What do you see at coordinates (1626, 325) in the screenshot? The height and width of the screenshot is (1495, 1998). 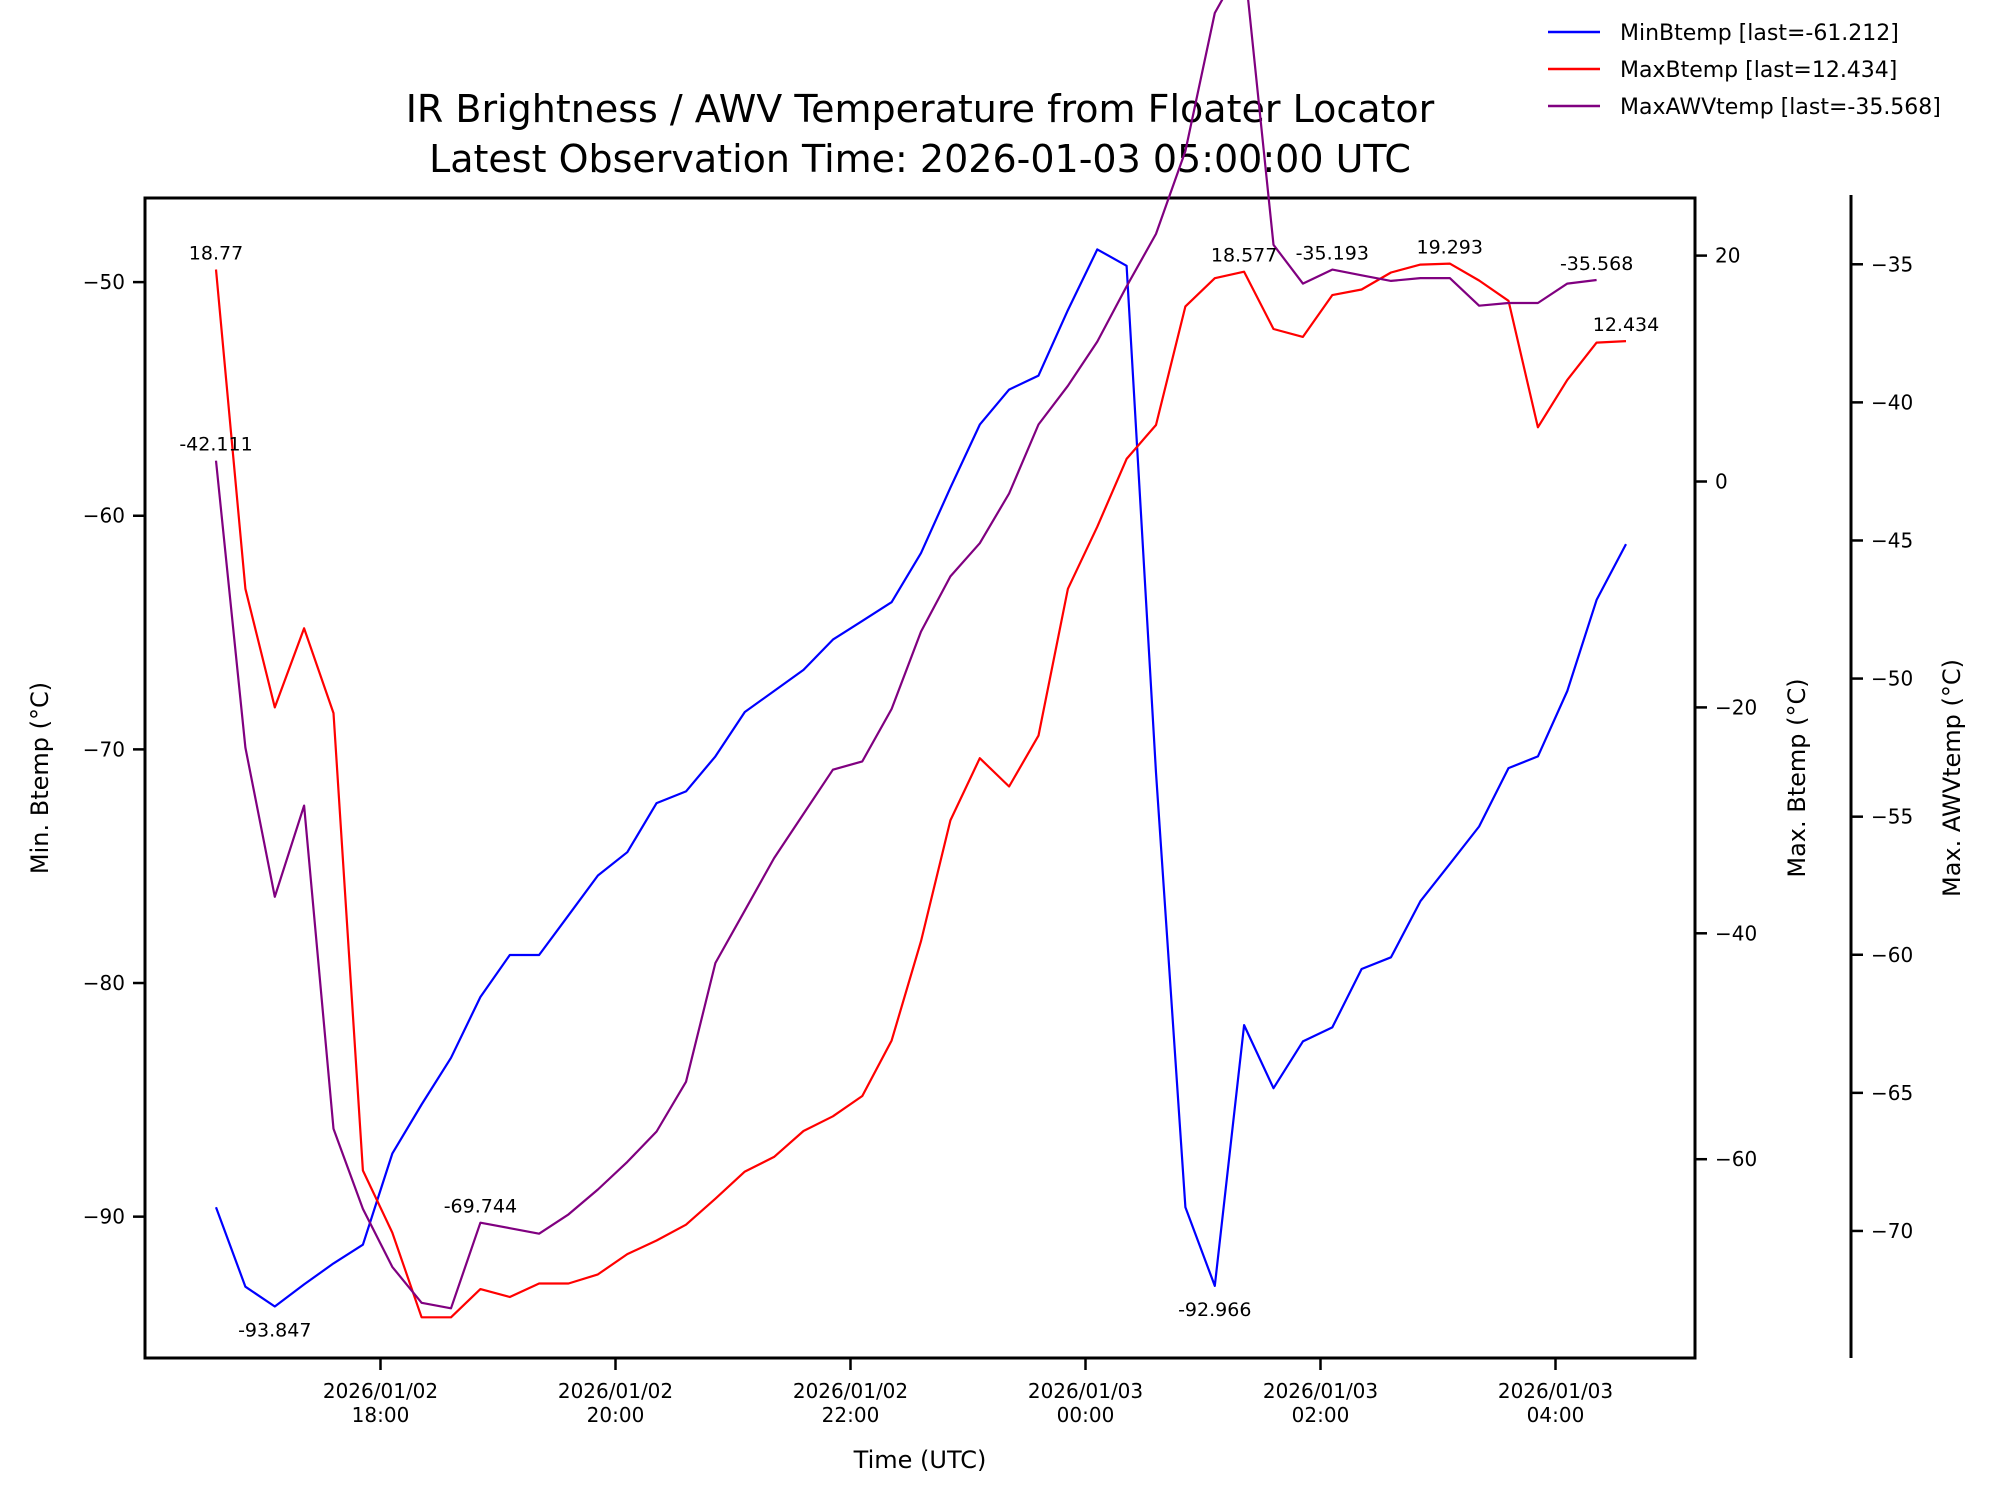 I see `annotation-MaxBtemp: 12.434` at bounding box center [1626, 325].